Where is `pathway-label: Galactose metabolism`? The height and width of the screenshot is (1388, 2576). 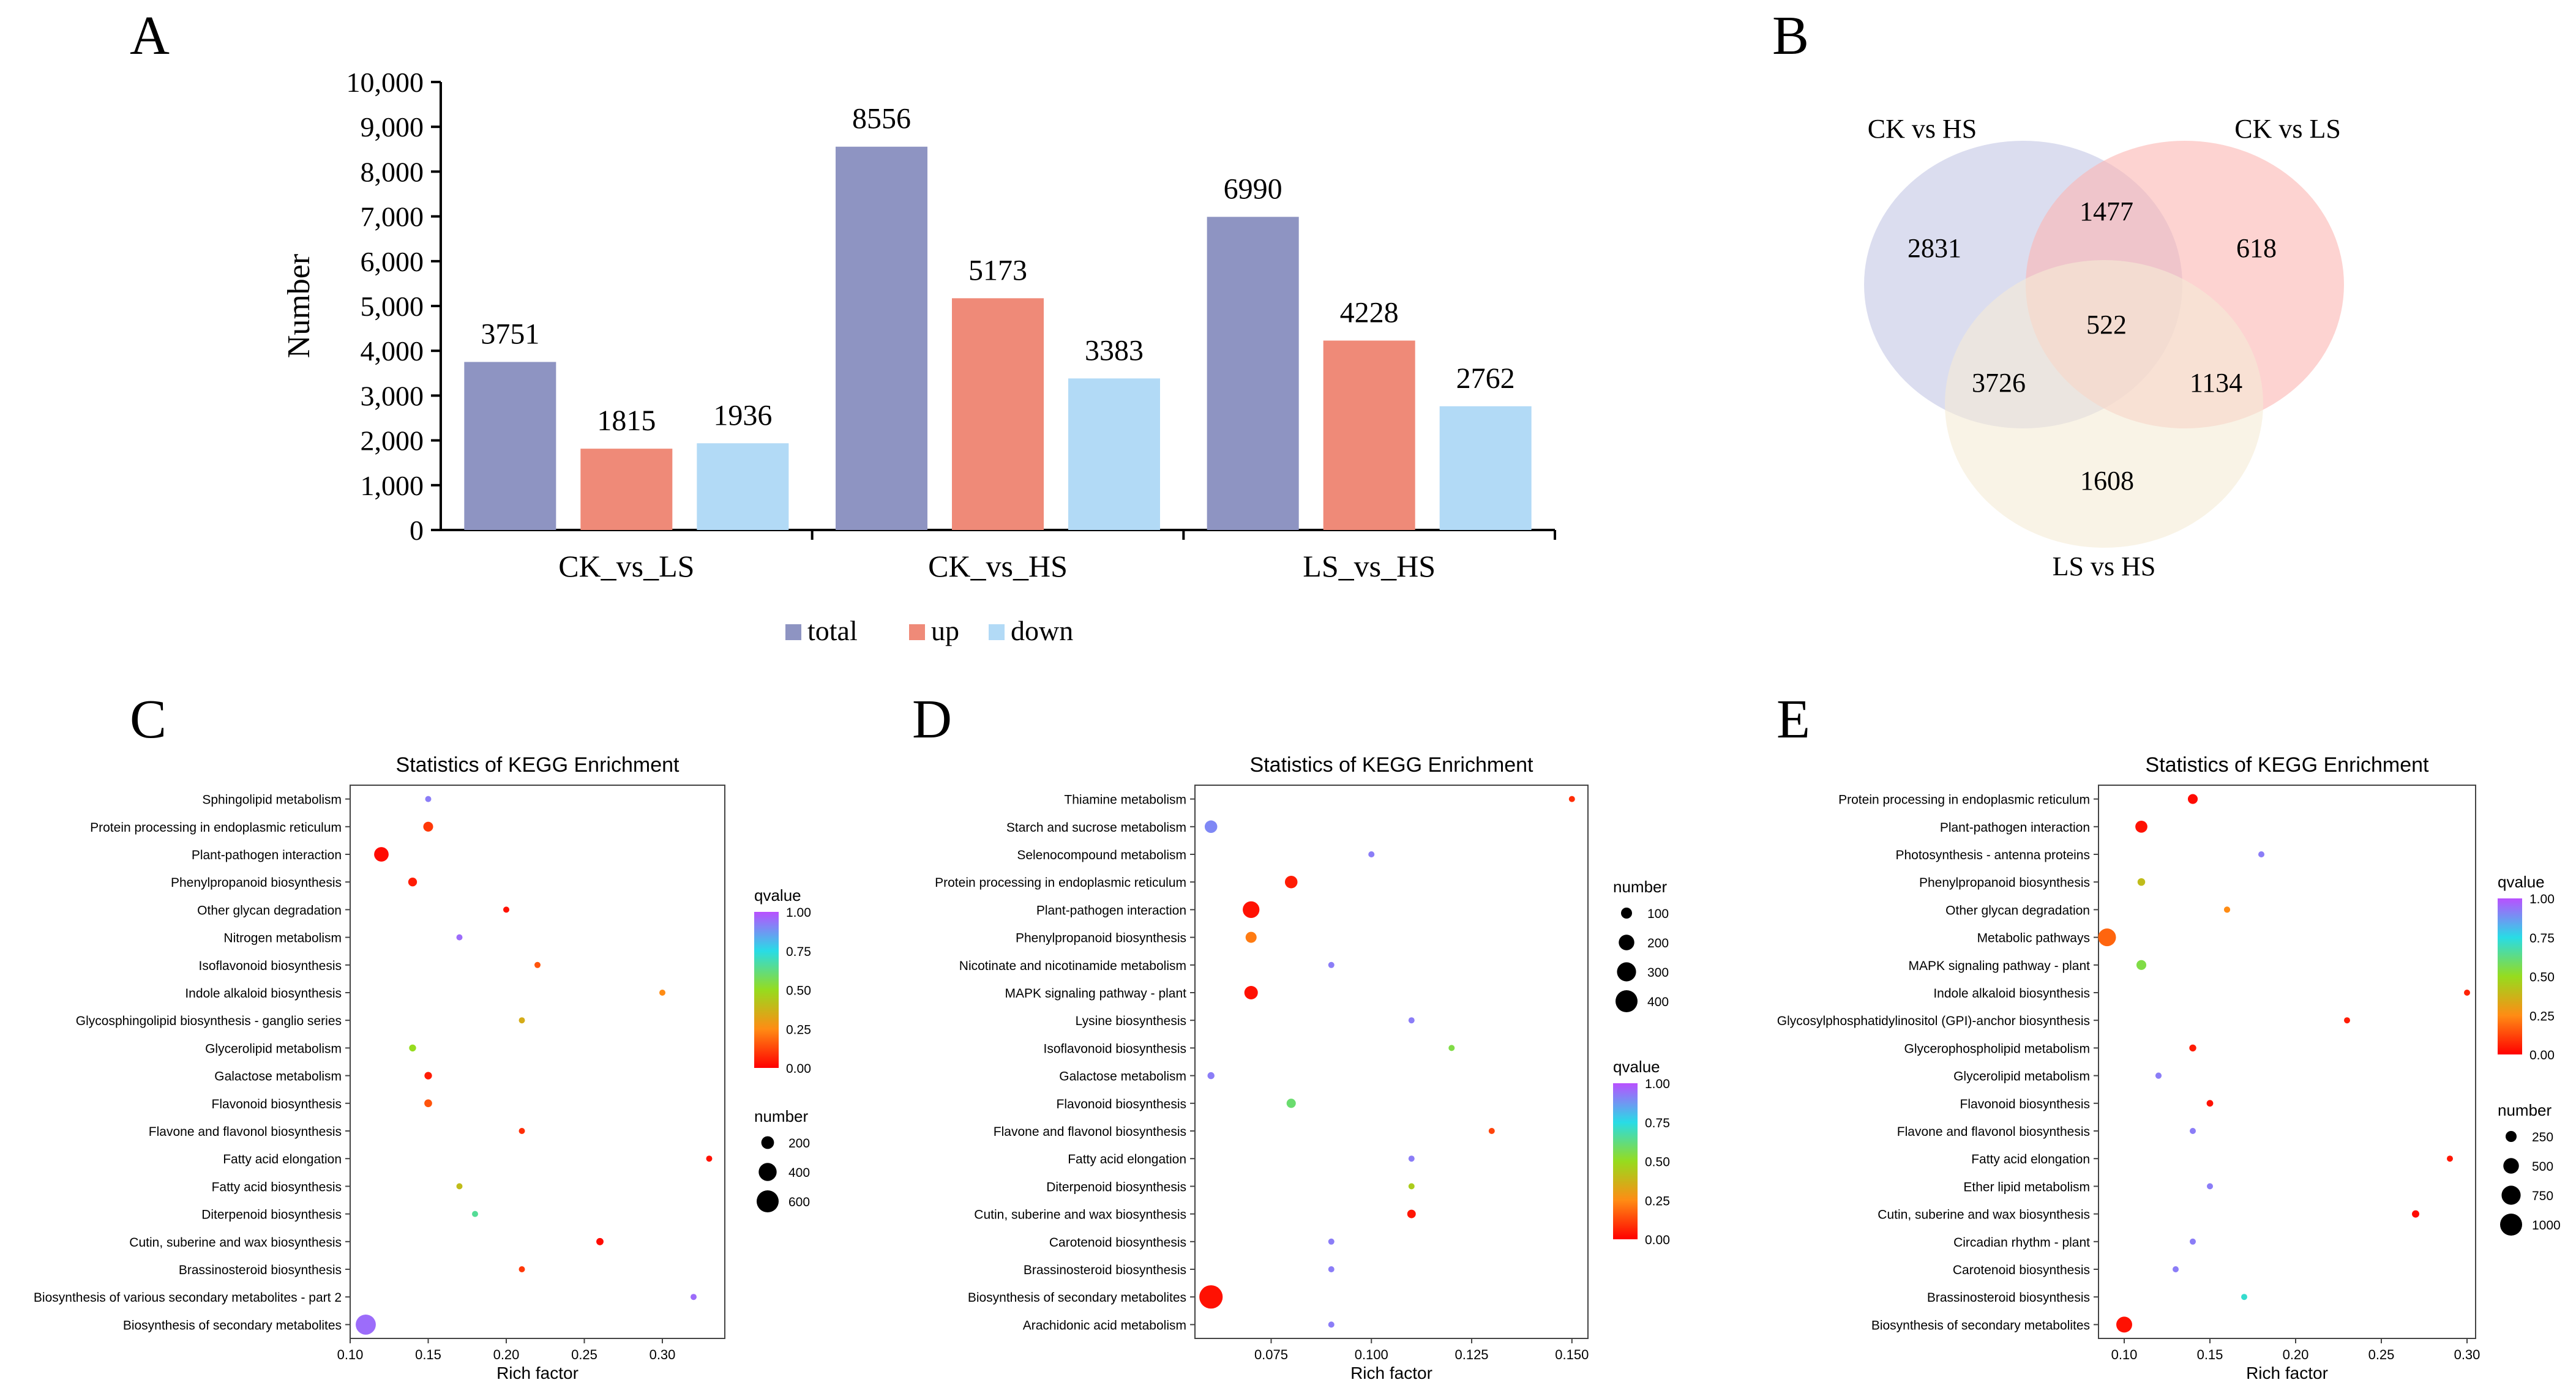
pathway-label: Galactose metabolism is located at coordinates (278, 1077).